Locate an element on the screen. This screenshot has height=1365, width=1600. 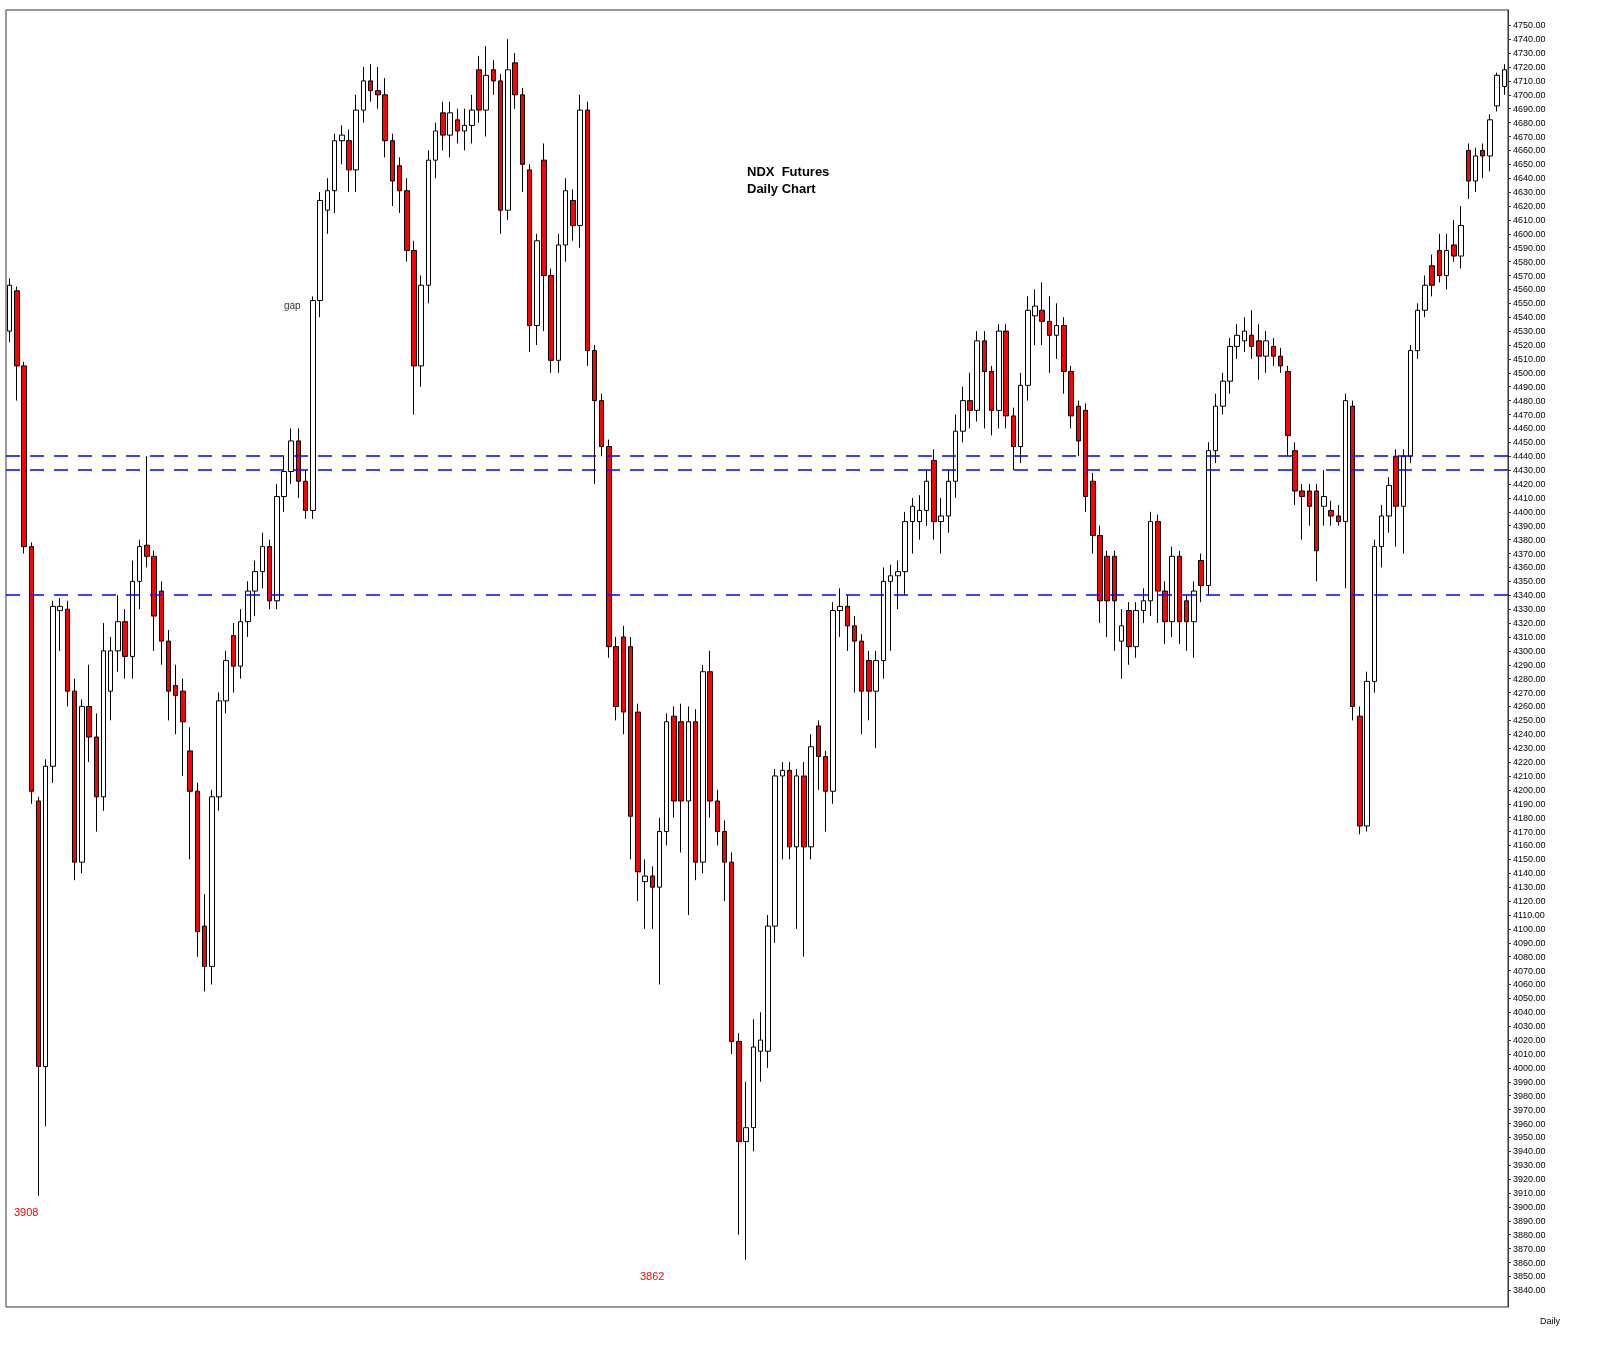
y-tick-label: 4000.00 is located at coordinates (1529, 1067).